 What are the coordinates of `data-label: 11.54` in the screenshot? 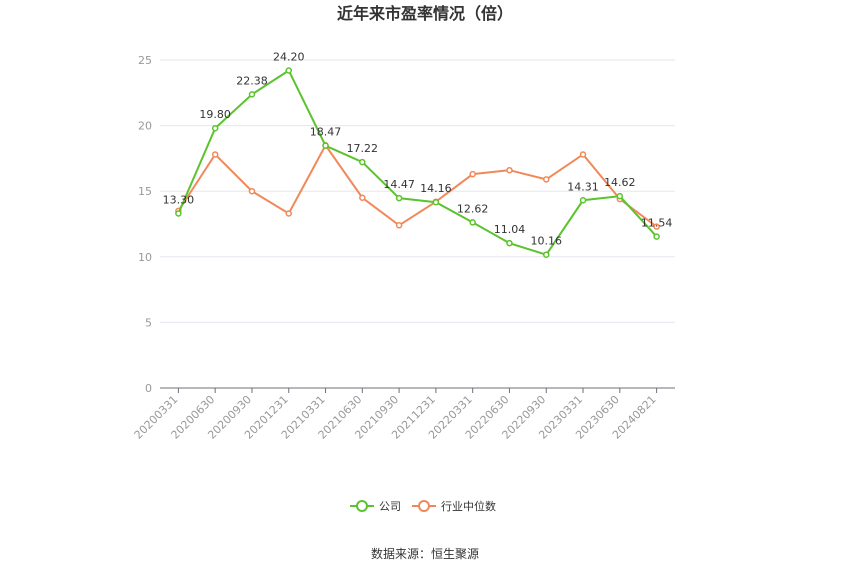 It's located at (657, 223).